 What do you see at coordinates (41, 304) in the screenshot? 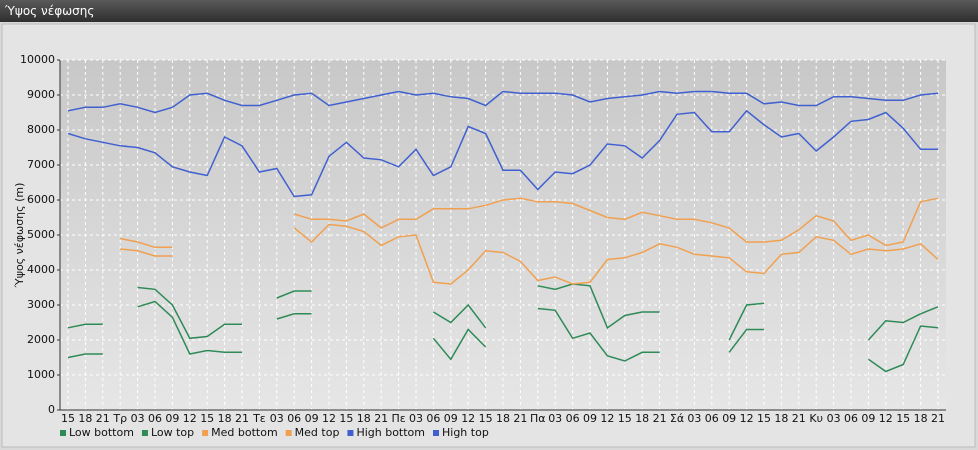
I see `y-tick-label: 3000` at bounding box center [41, 304].